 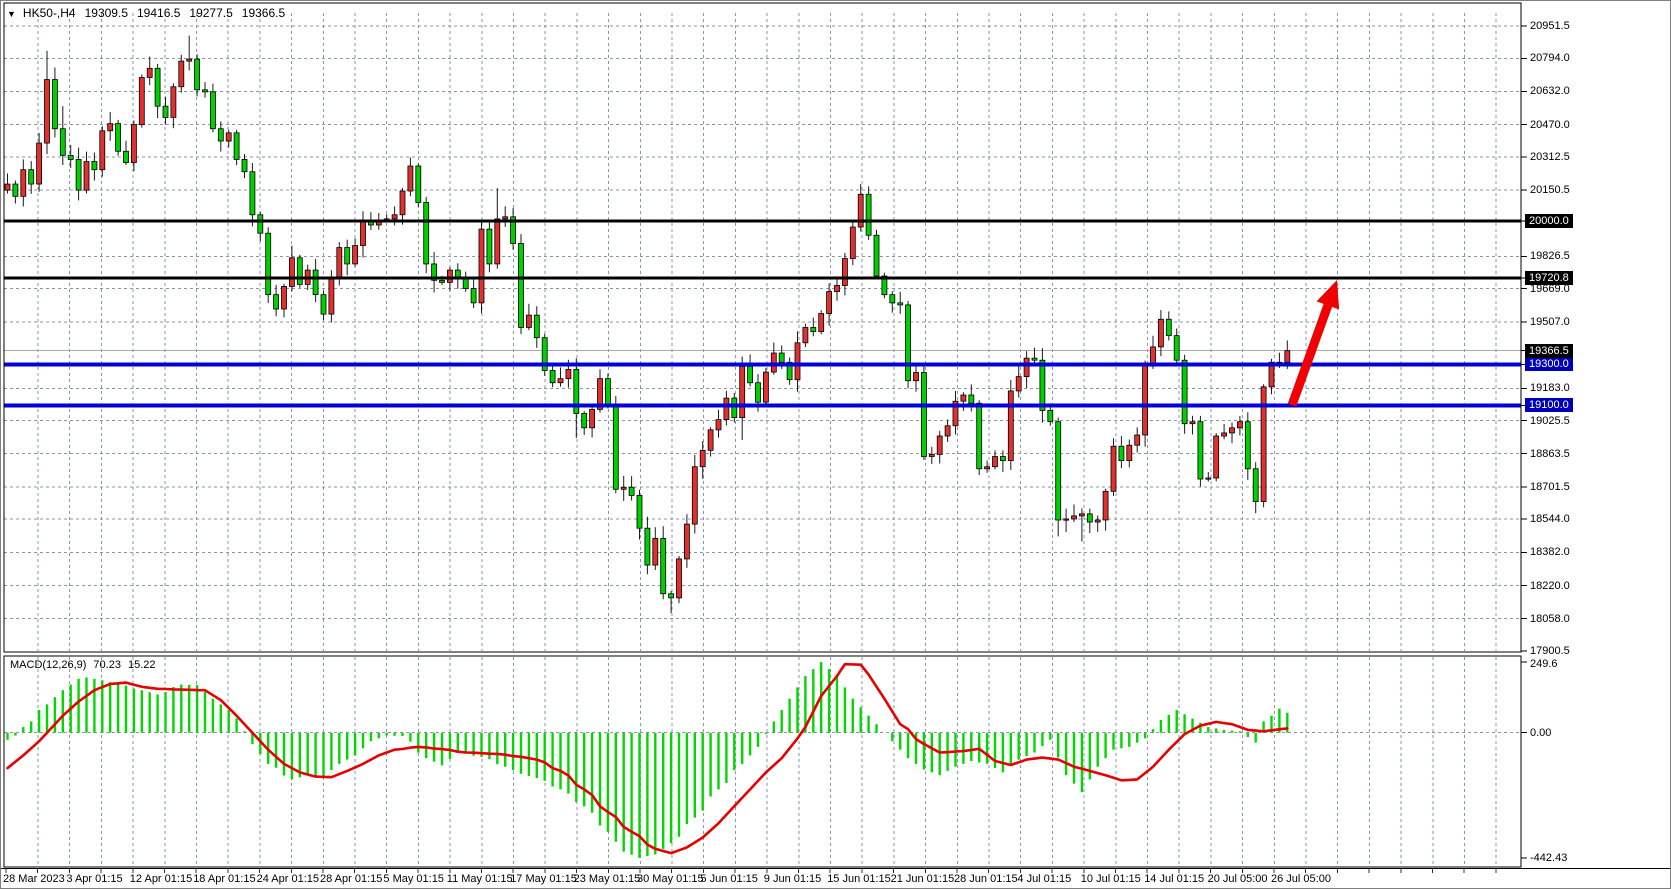 What do you see at coordinates (479, 879) in the screenshot?
I see `time-axis-label: 11 May 01:15` at bounding box center [479, 879].